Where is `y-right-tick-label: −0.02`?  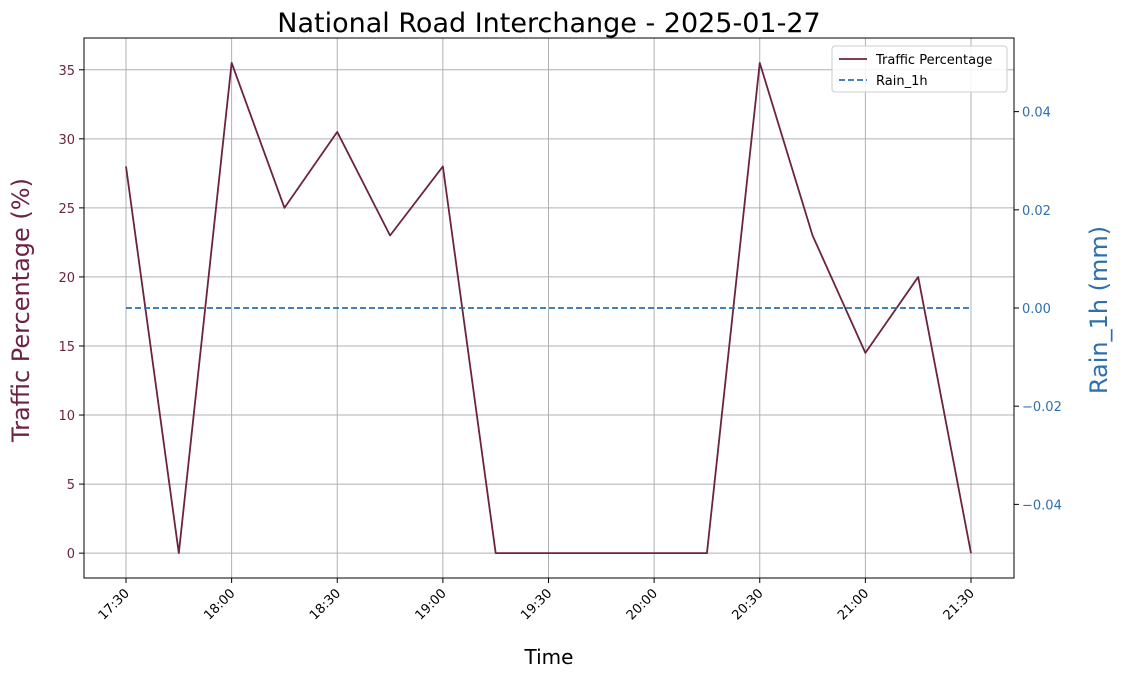
y-right-tick-label: −0.02 is located at coordinates (1042, 407).